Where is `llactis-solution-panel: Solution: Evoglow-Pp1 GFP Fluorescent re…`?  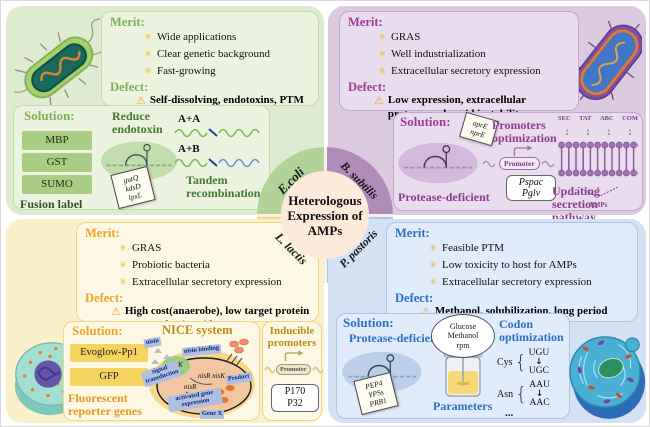
llactis-solution-panel: Solution: Evoglow-Pp1 GFP Fluorescent re… is located at coordinates (161, 371).